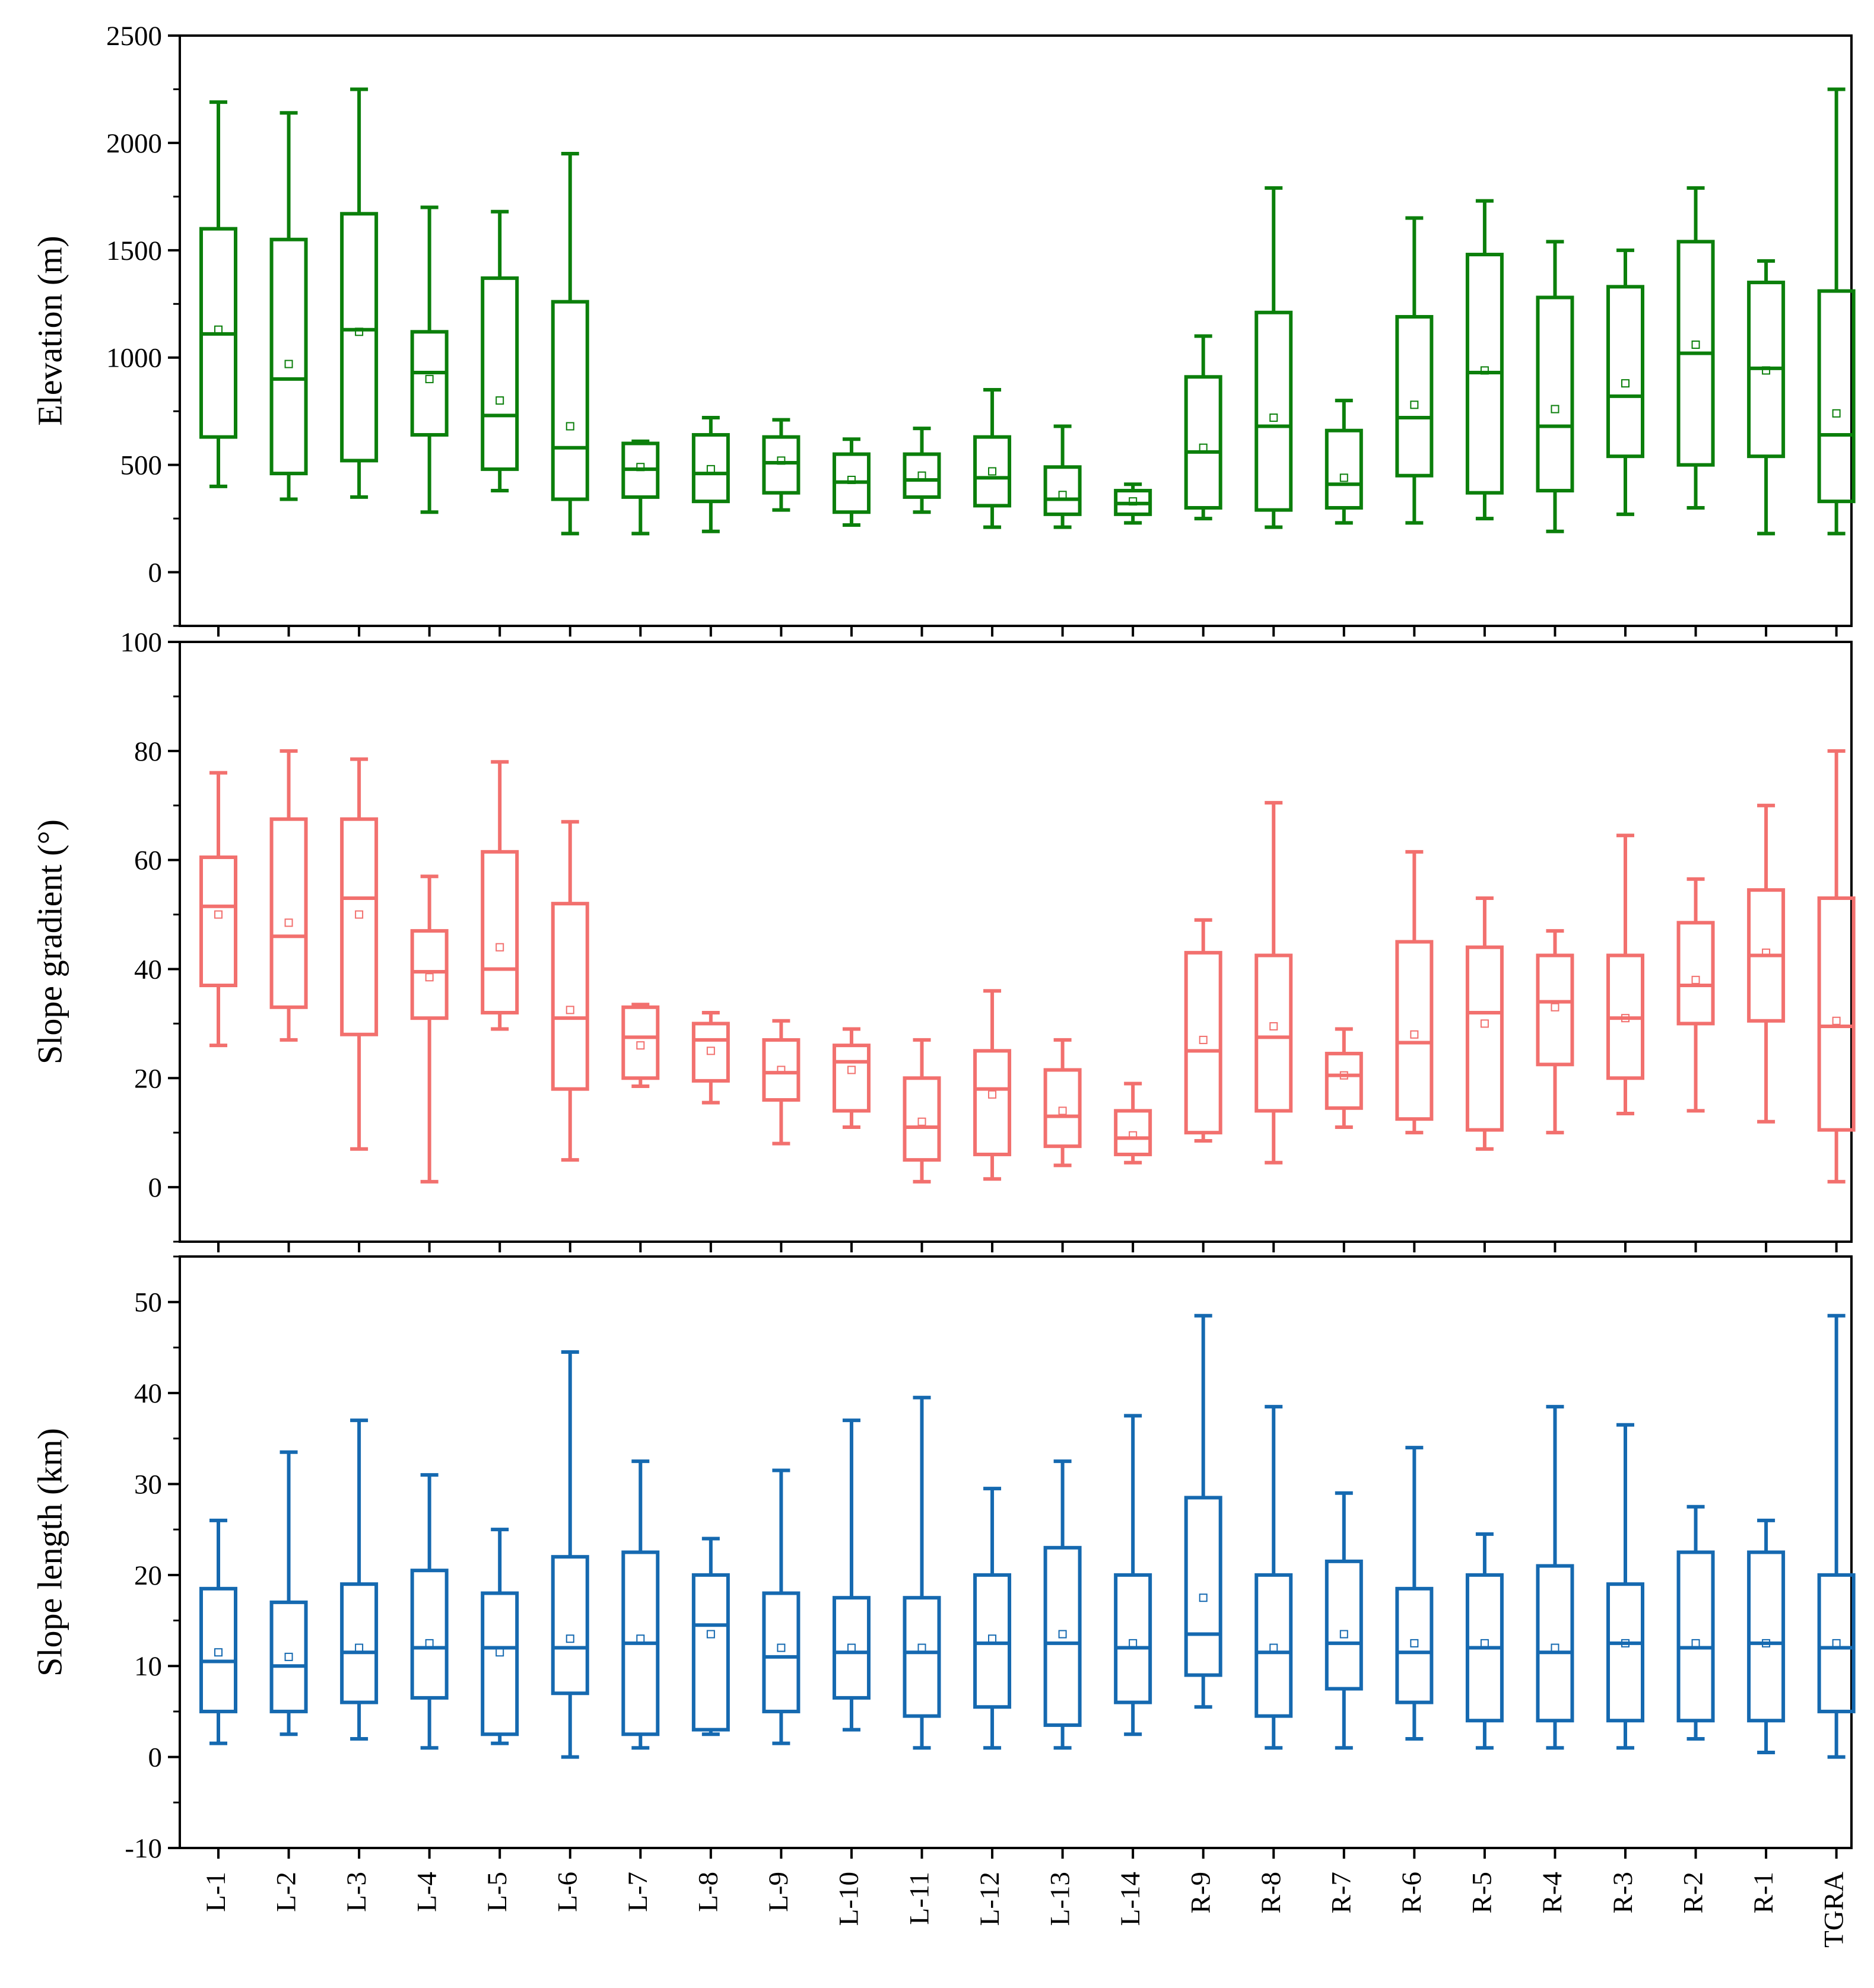 This screenshot has height=1988, width=1874. Describe the element at coordinates (148, 969) in the screenshot. I see `y-tick-label: 40` at that location.